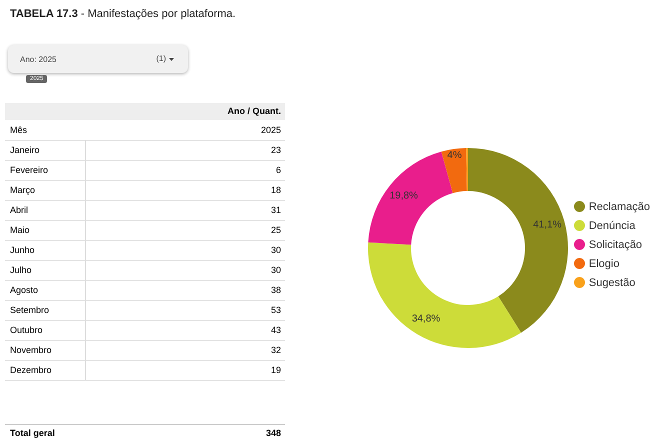 The width and height of the screenshot is (660, 438). Describe the element at coordinates (22, 250) in the screenshot. I see `category-label: Junho` at that location.